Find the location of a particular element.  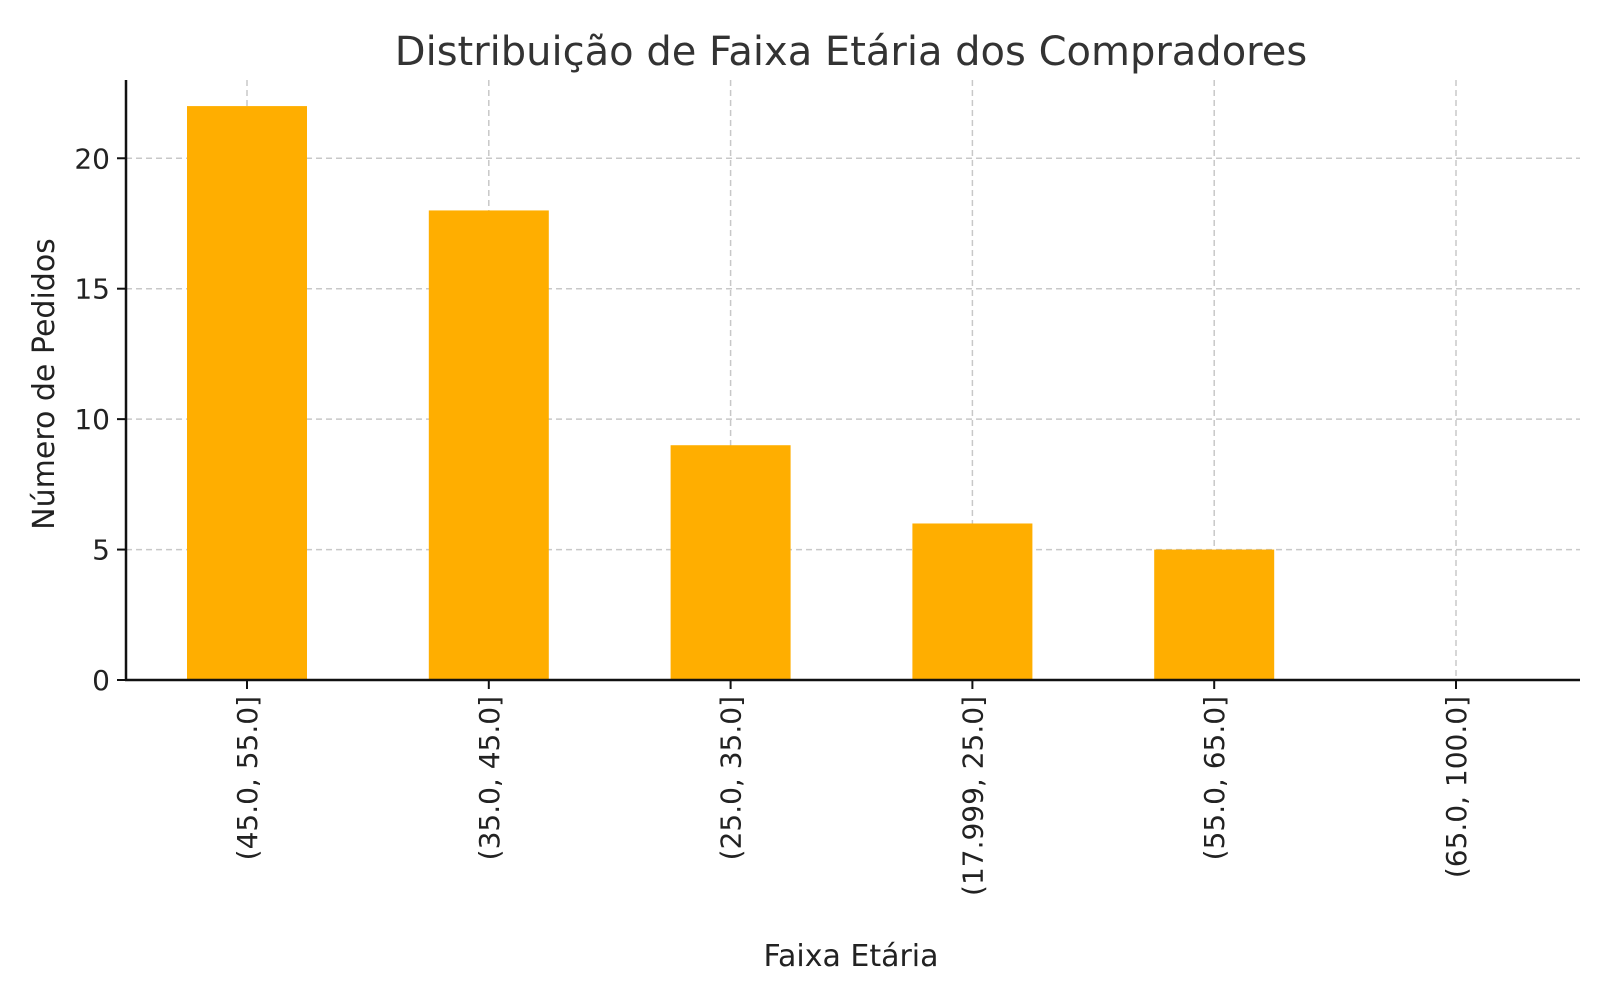

y-tick-label: 5 is located at coordinates (101, 550).